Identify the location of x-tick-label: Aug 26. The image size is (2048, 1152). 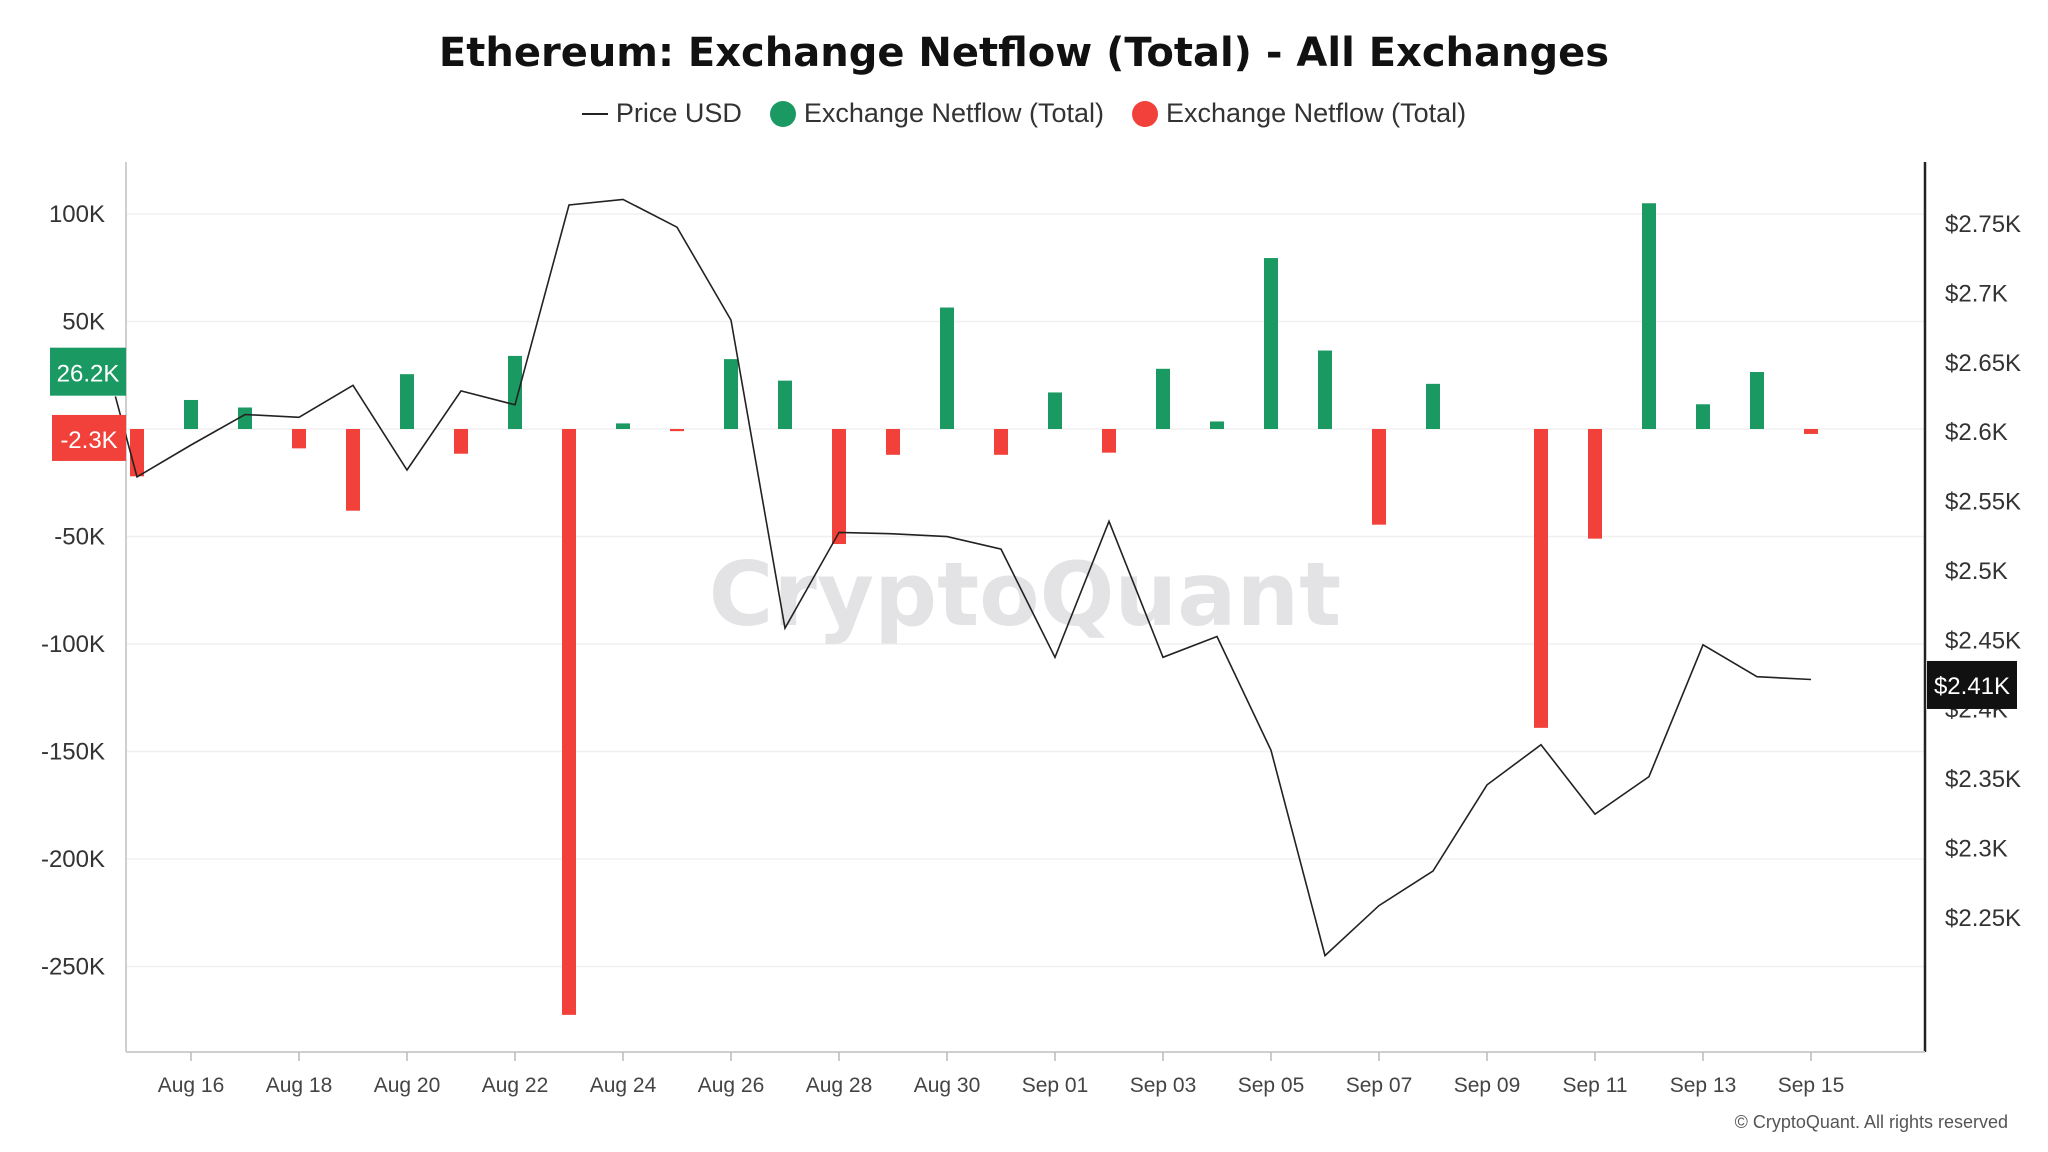
(731, 1085).